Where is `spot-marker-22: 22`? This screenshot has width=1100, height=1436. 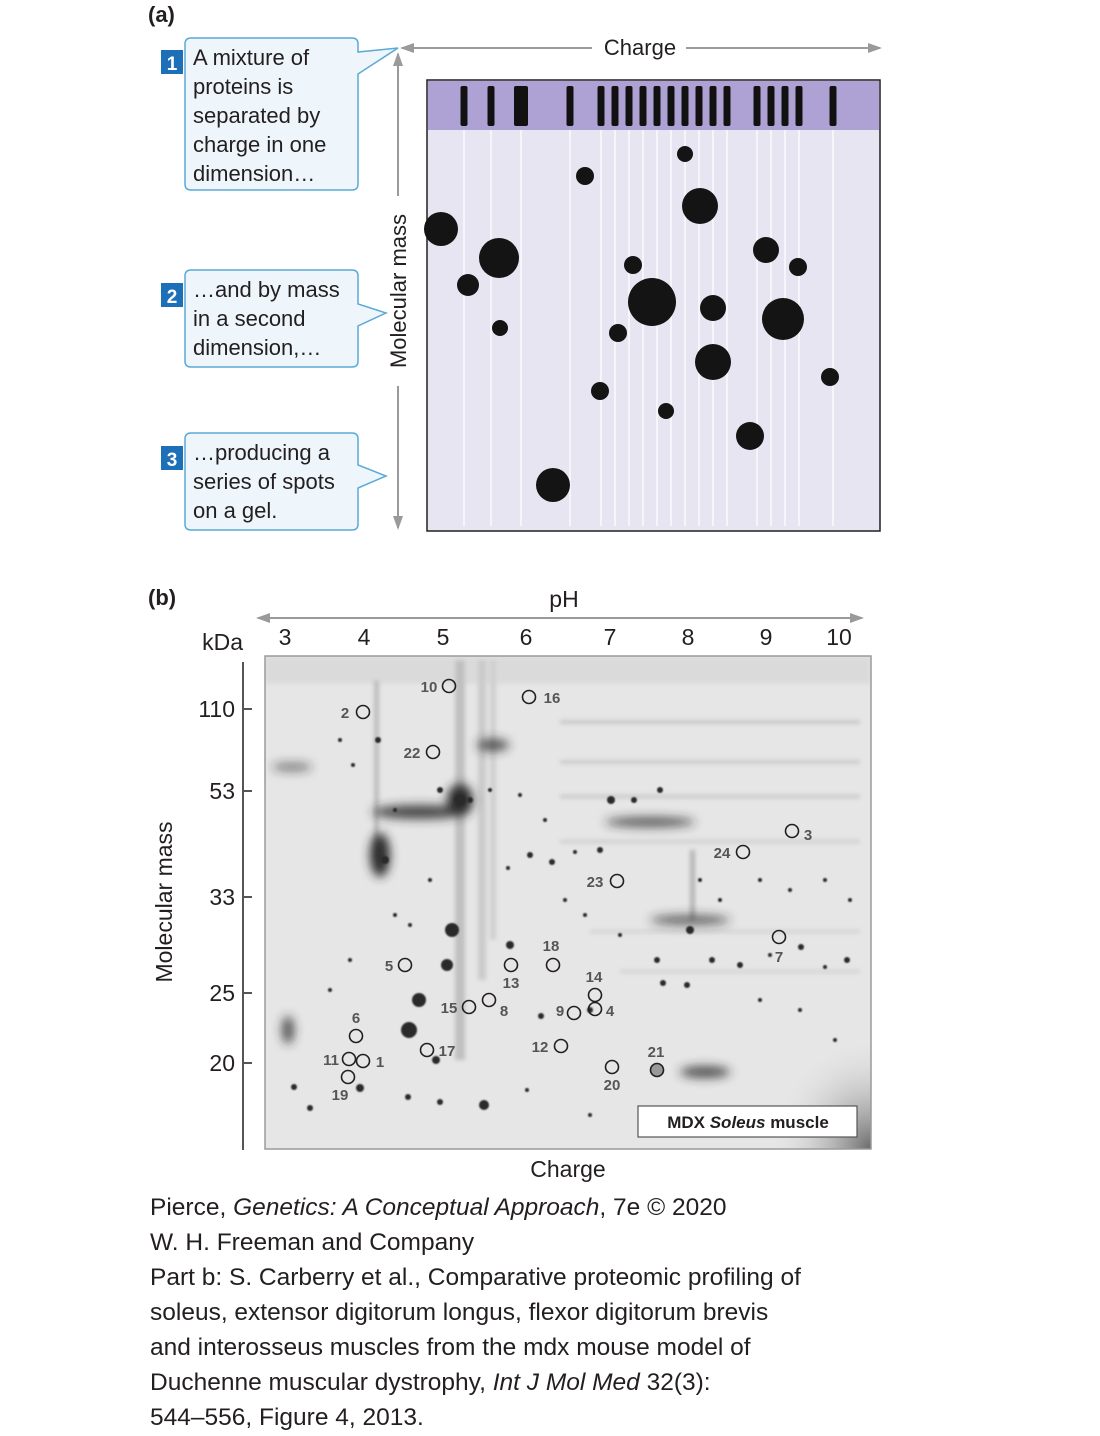
spot-marker-22: 22 is located at coordinates (422, 753).